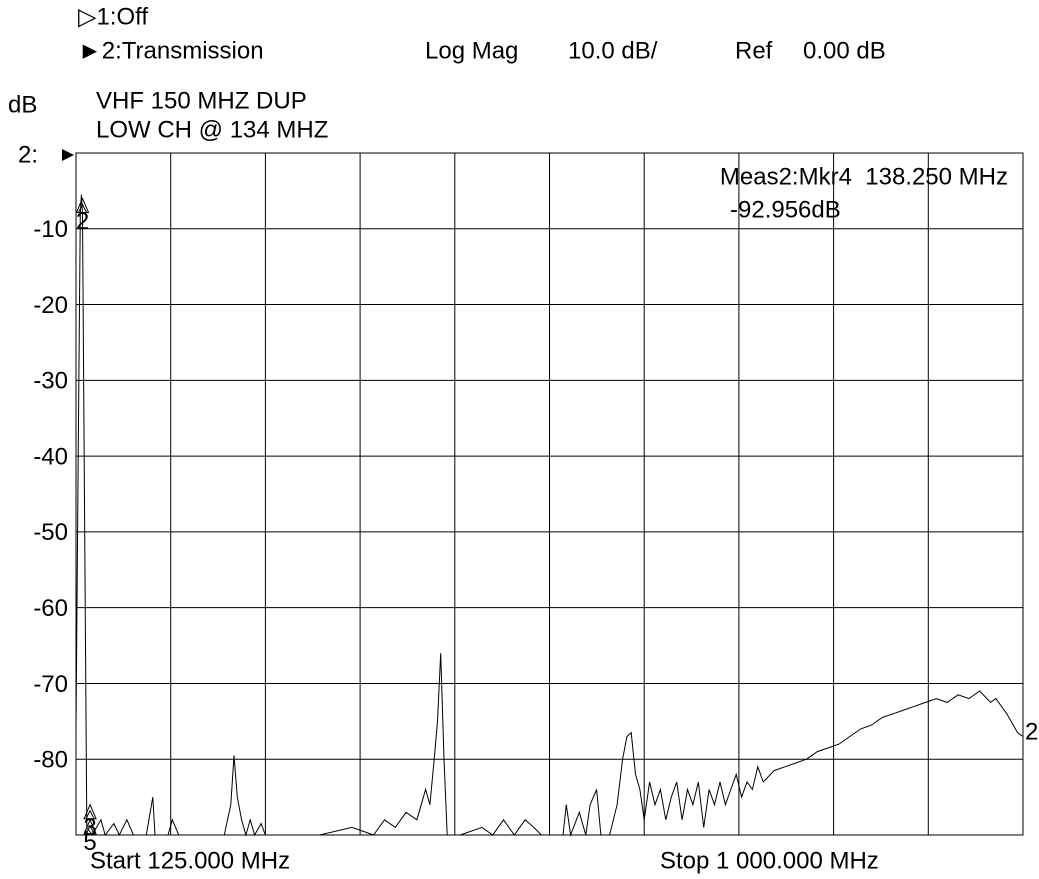  I want to click on annotation: VHF 150 MHZ DUP, so click(201, 100).